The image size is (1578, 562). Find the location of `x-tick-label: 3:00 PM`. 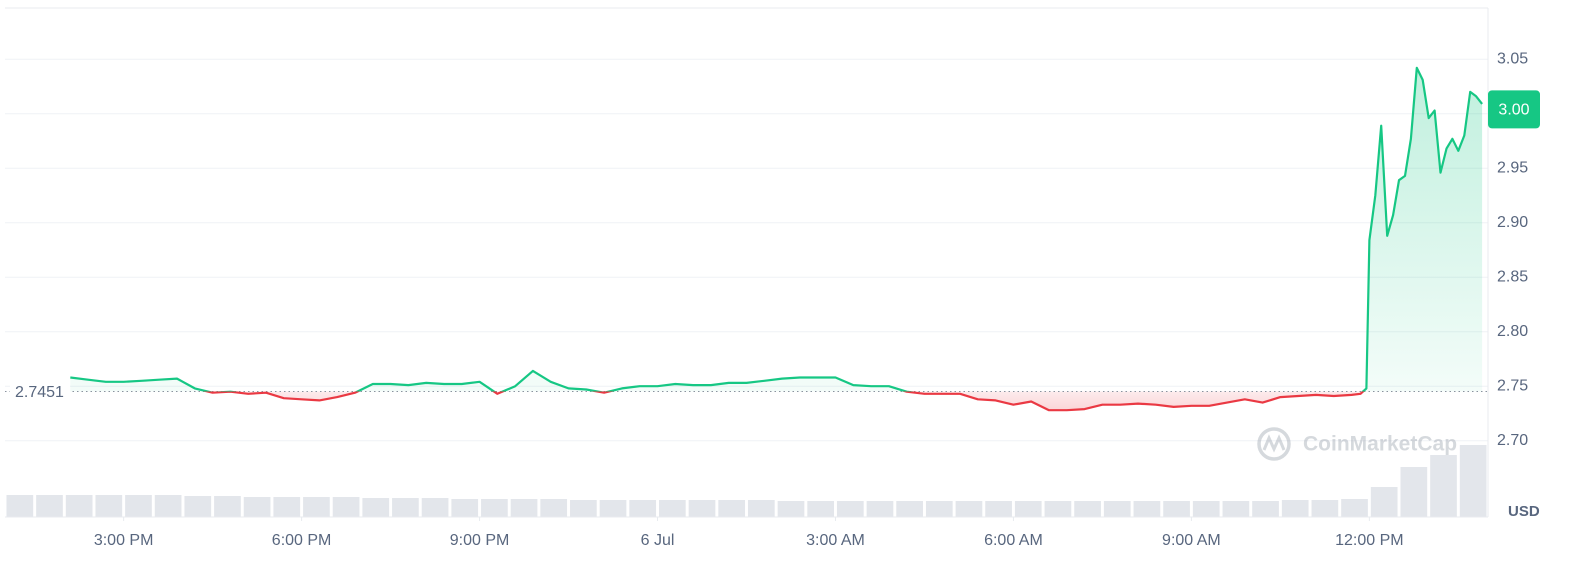

x-tick-label: 3:00 PM is located at coordinates (124, 540).